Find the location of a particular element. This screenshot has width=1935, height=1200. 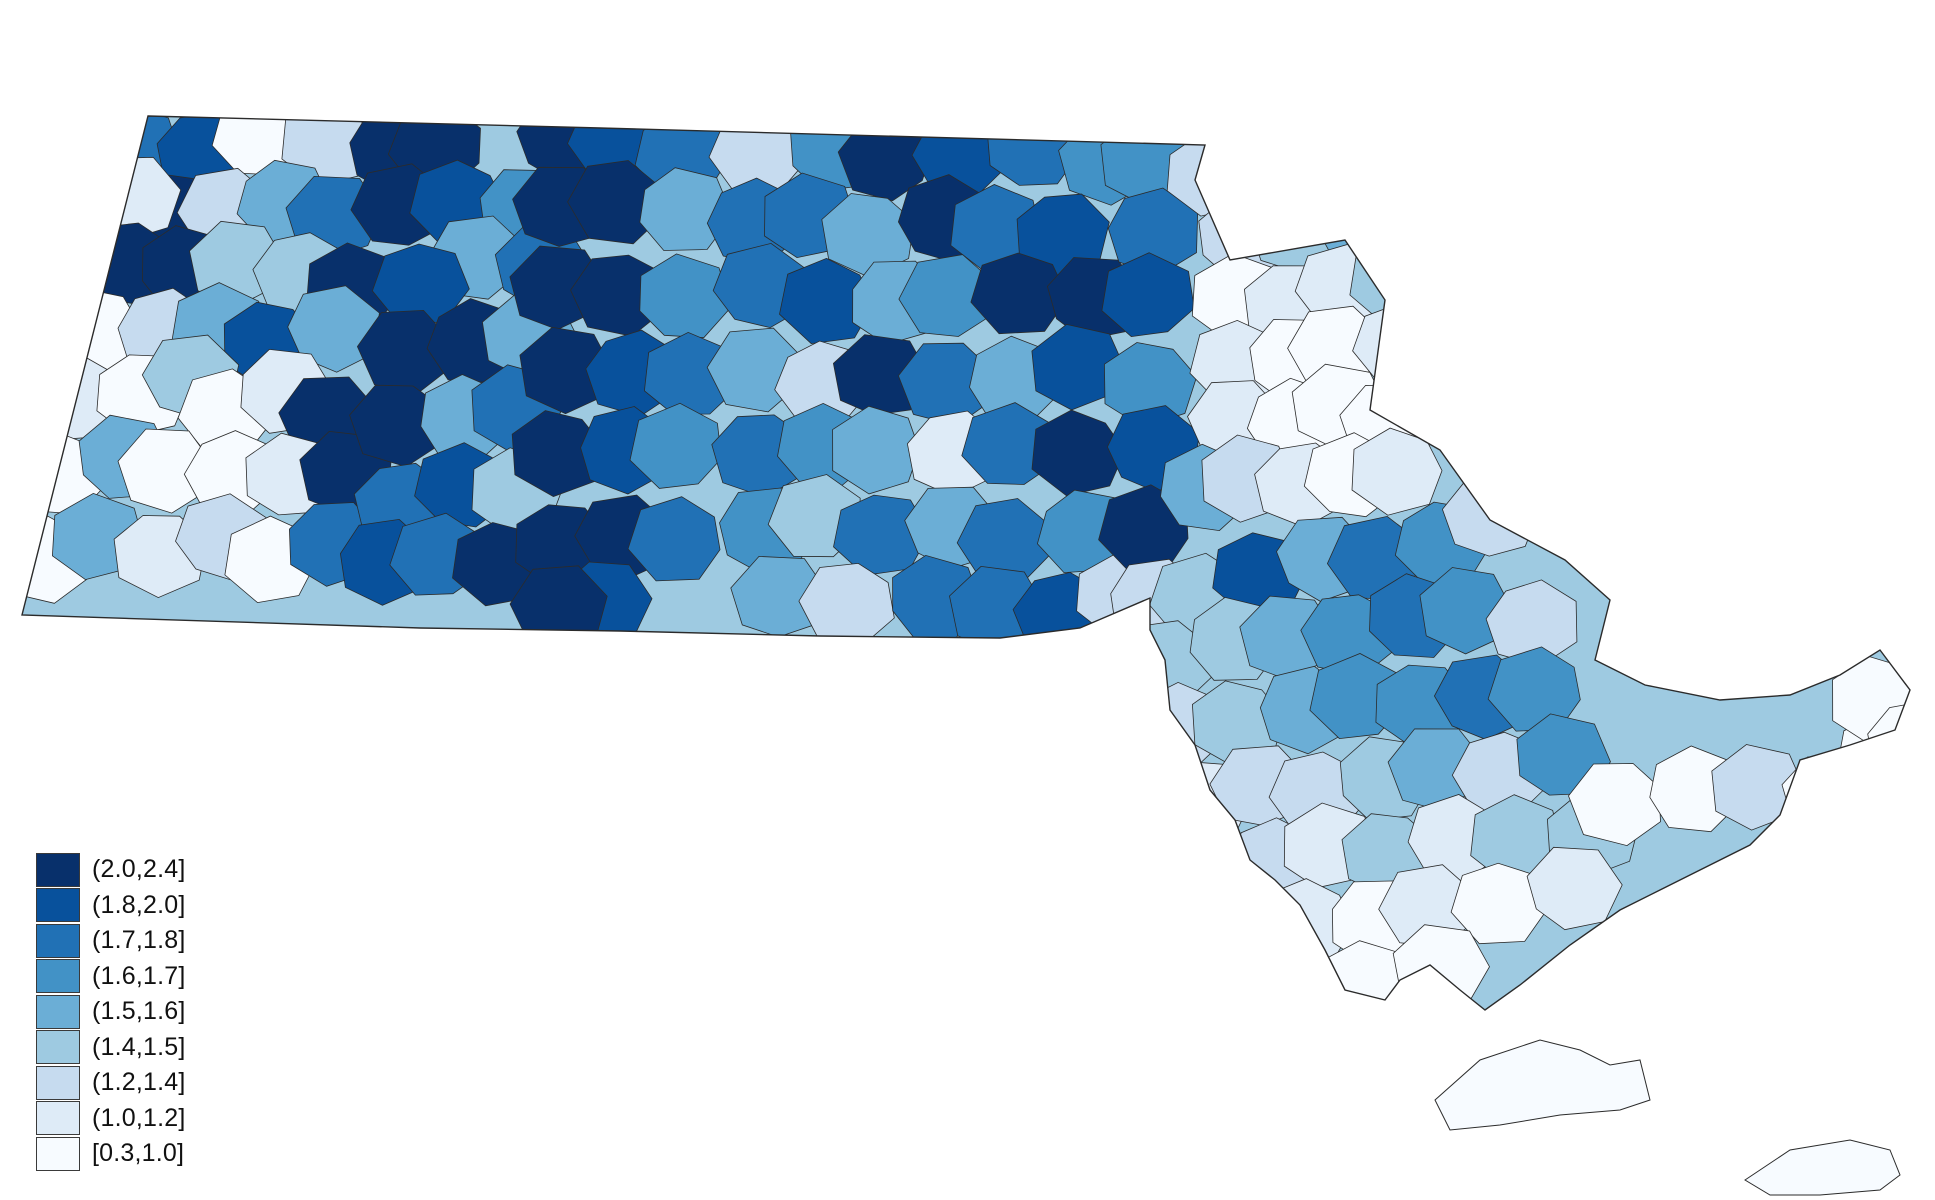

legend-label: (1.5,1.6] is located at coordinates (139, 1011).